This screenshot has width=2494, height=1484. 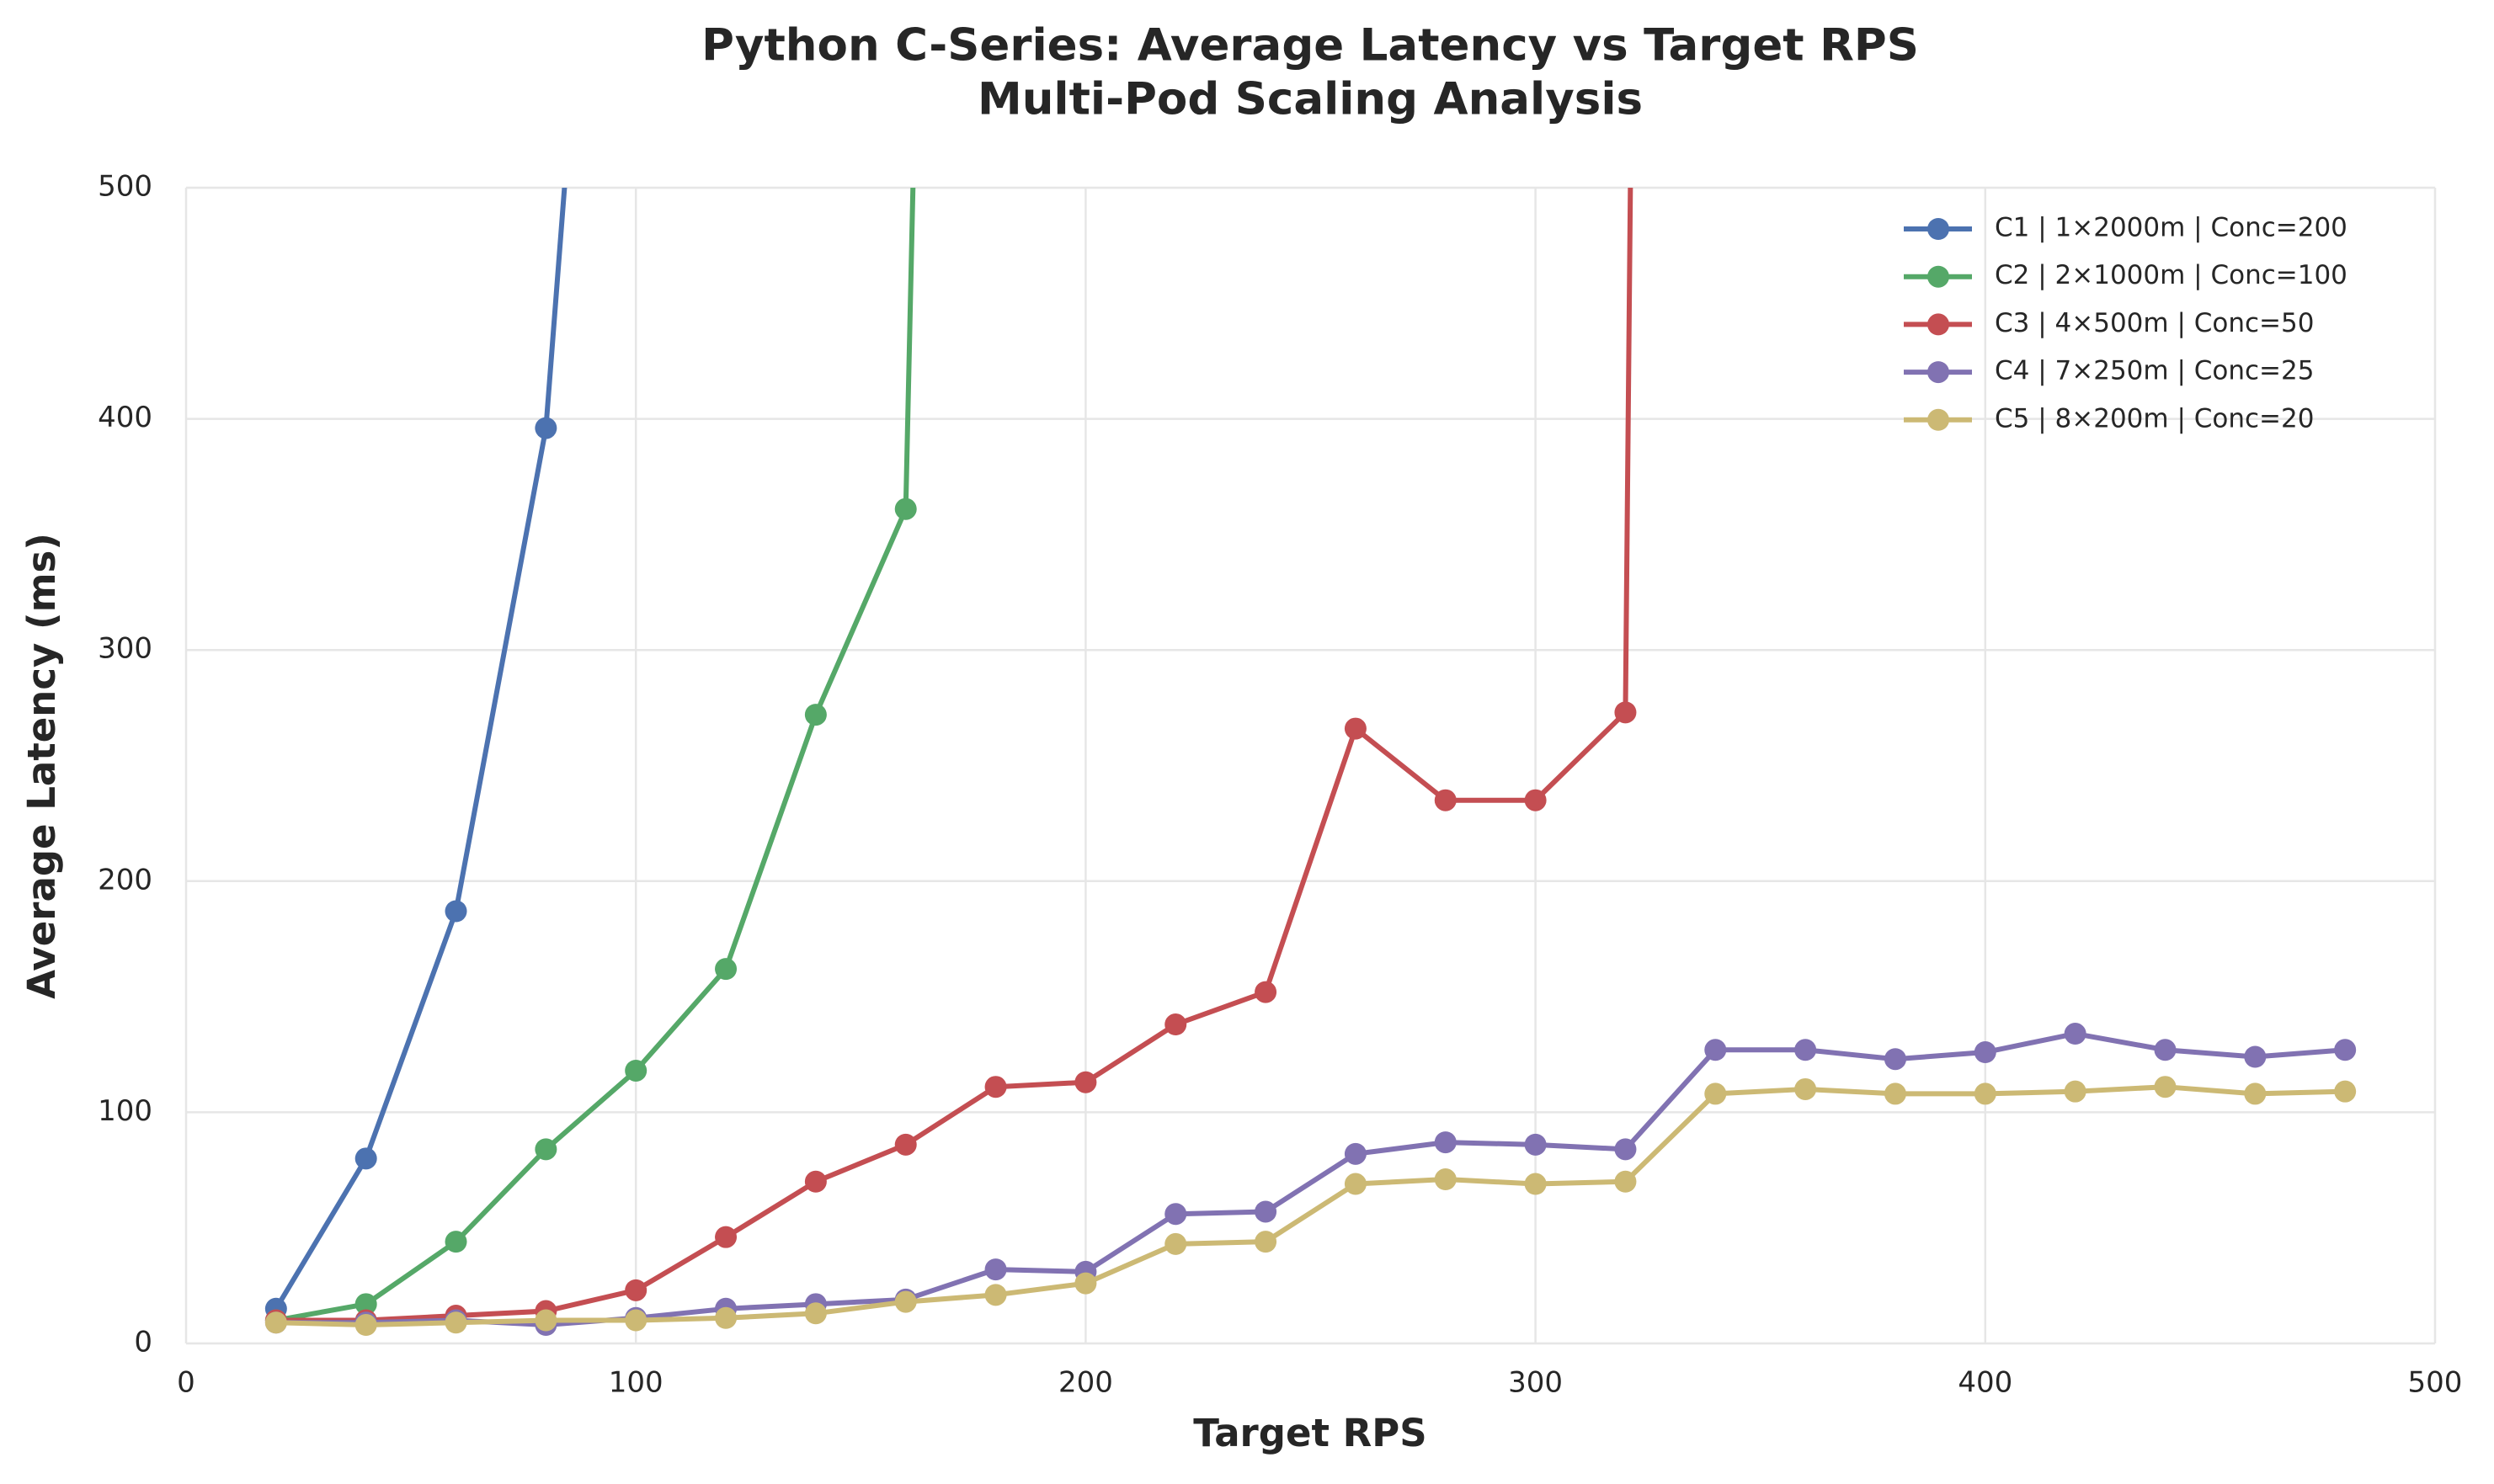 I want to click on legend-label: C1 | 1×2000m | Conc=200, so click(x=2171, y=228).